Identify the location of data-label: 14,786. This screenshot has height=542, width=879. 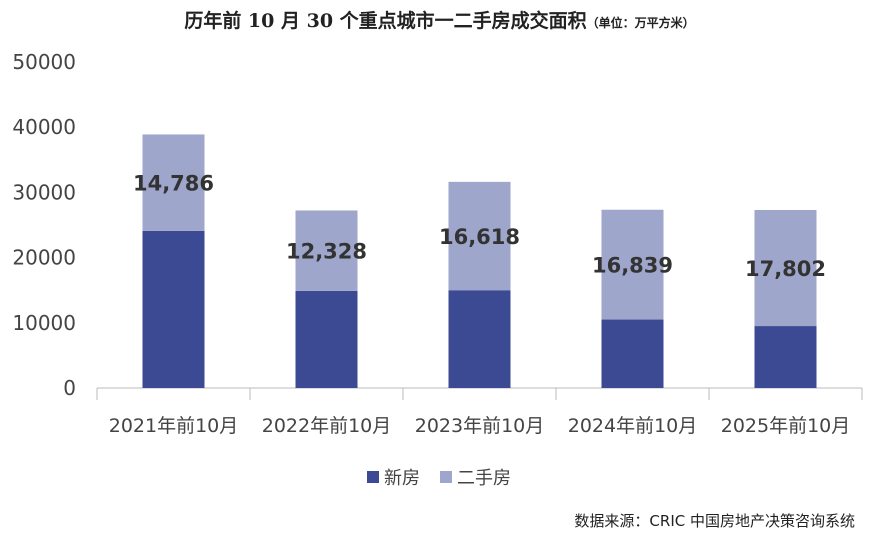
(173, 184).